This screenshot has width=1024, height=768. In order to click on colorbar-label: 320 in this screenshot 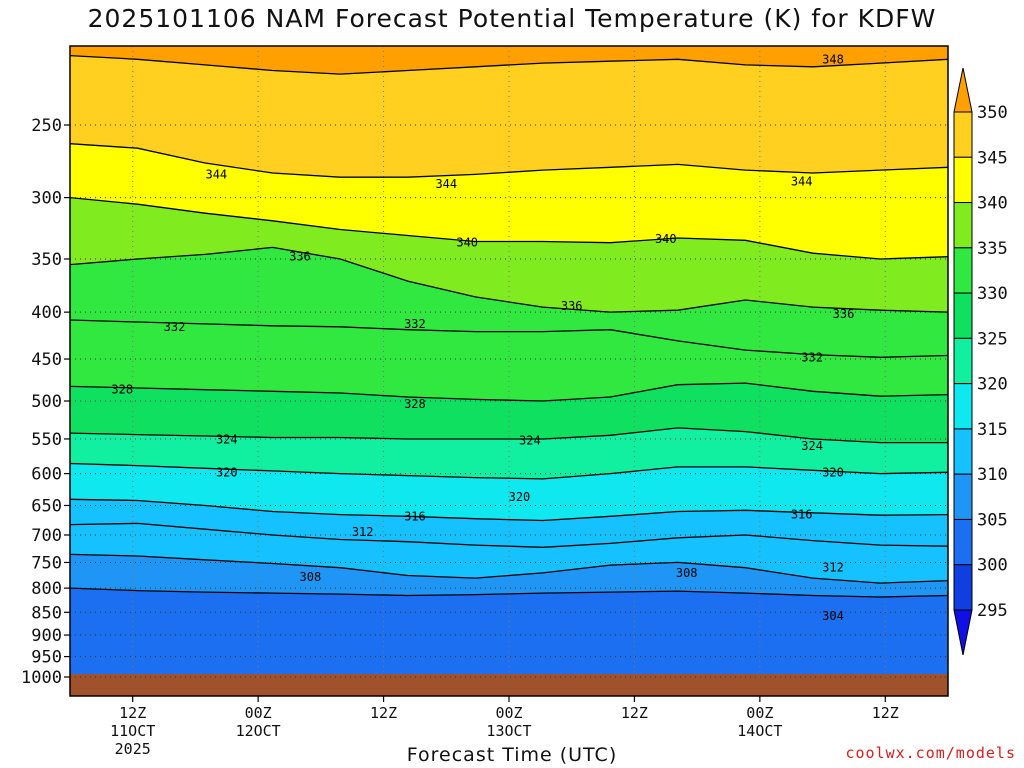, I will do `click(992, 385)`.